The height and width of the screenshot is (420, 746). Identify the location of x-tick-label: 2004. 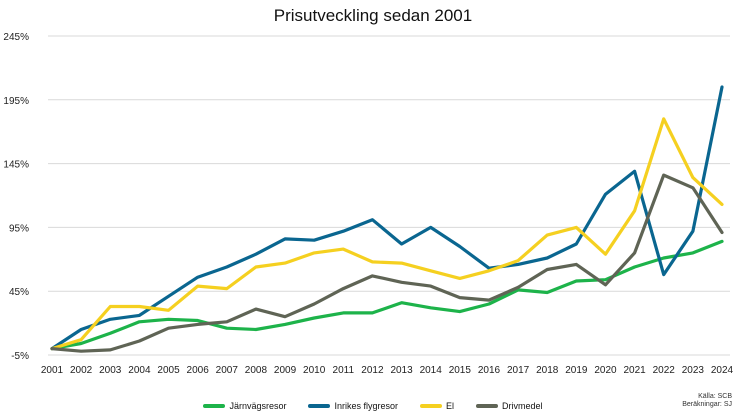
(139, 370).